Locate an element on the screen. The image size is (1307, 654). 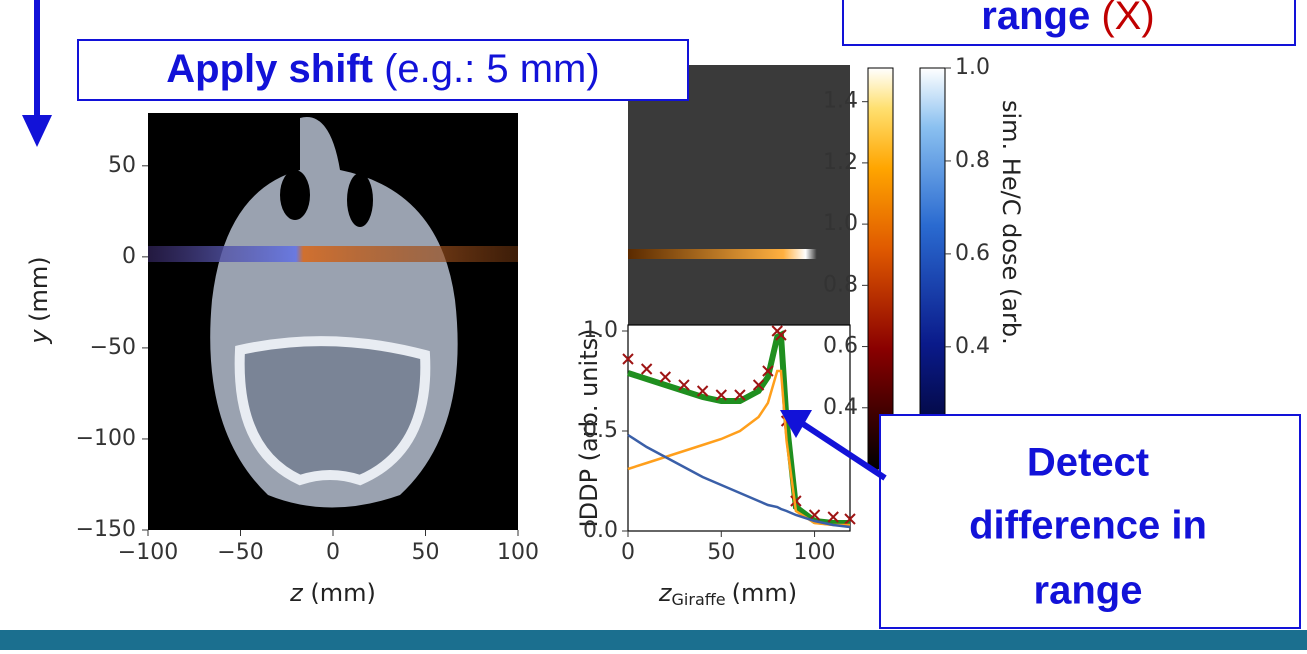
arrow is located at coordinates (842, 450).